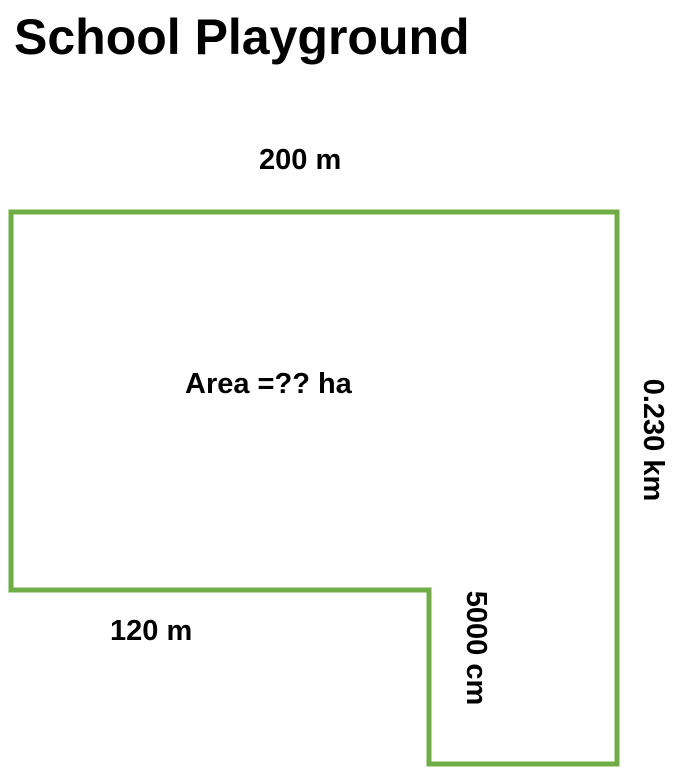 Image resolution: width=679 pixels, height=776 pixels. I want to click on page-title: School Playground, so click(242, 37).